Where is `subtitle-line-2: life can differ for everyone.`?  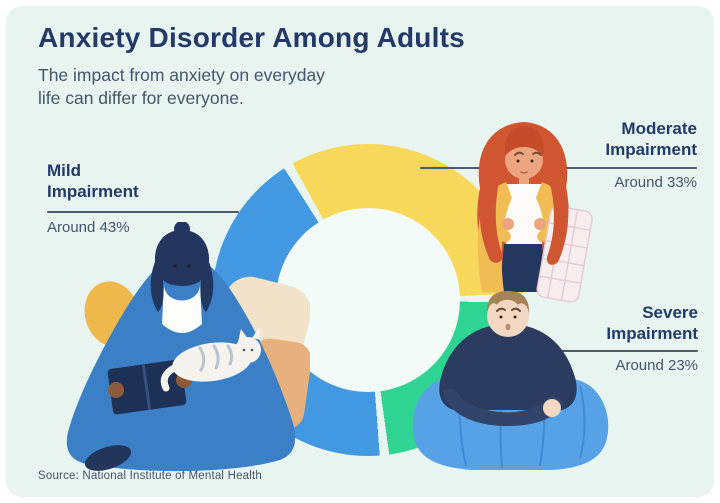 subtitle-line-2: life can differ for everyone. is located at coordinates (141, 98).